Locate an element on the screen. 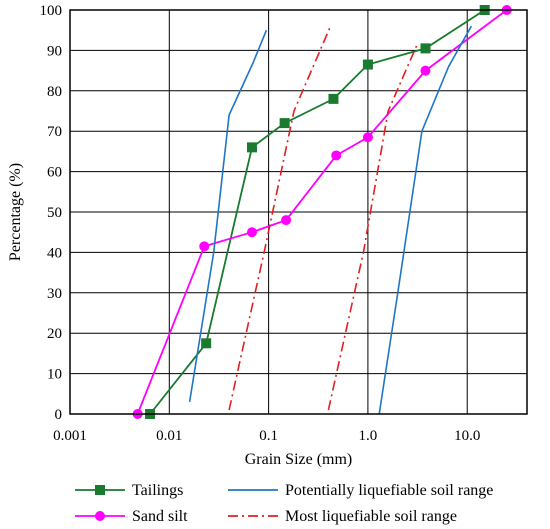 This screenshot has width=550, height=529. y-tick-label: 30 is located at coordinates (54, 294).